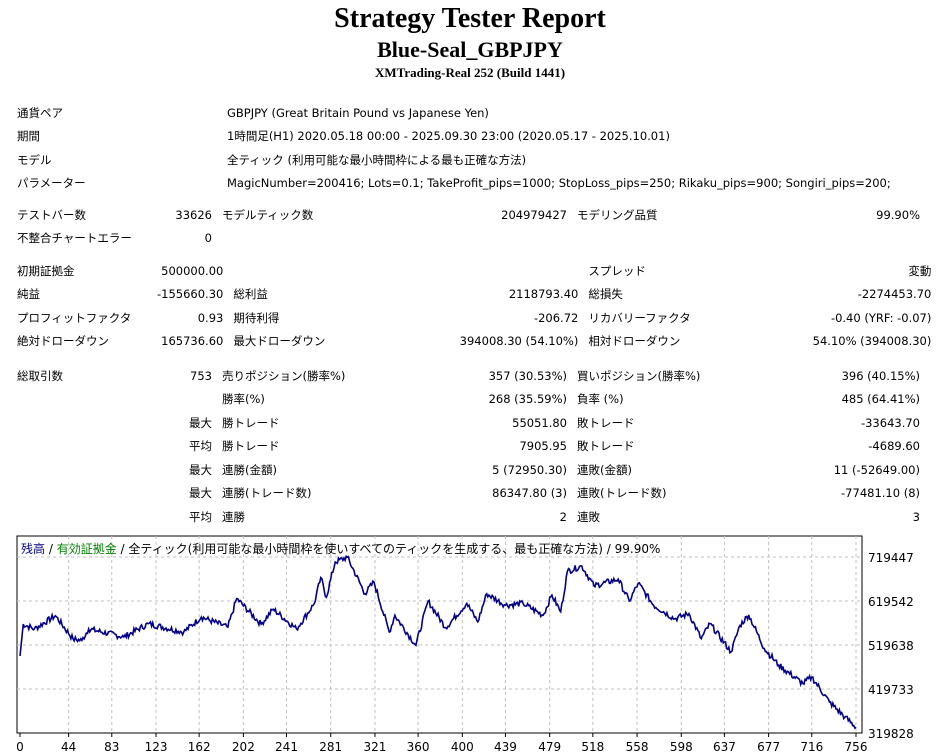 The image size is (940, 752). What do you see at coordinates (876, 469) in the screenshot?
I see `stat-value: 11 (-52649.00)` at bounding box center [876, 469].